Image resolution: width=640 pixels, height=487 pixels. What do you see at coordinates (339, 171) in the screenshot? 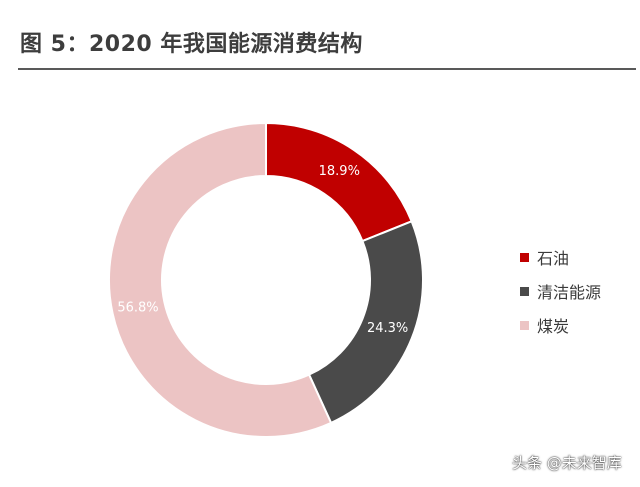
I see `data-label-1: 18.9%` at bounding box center [339, 171].